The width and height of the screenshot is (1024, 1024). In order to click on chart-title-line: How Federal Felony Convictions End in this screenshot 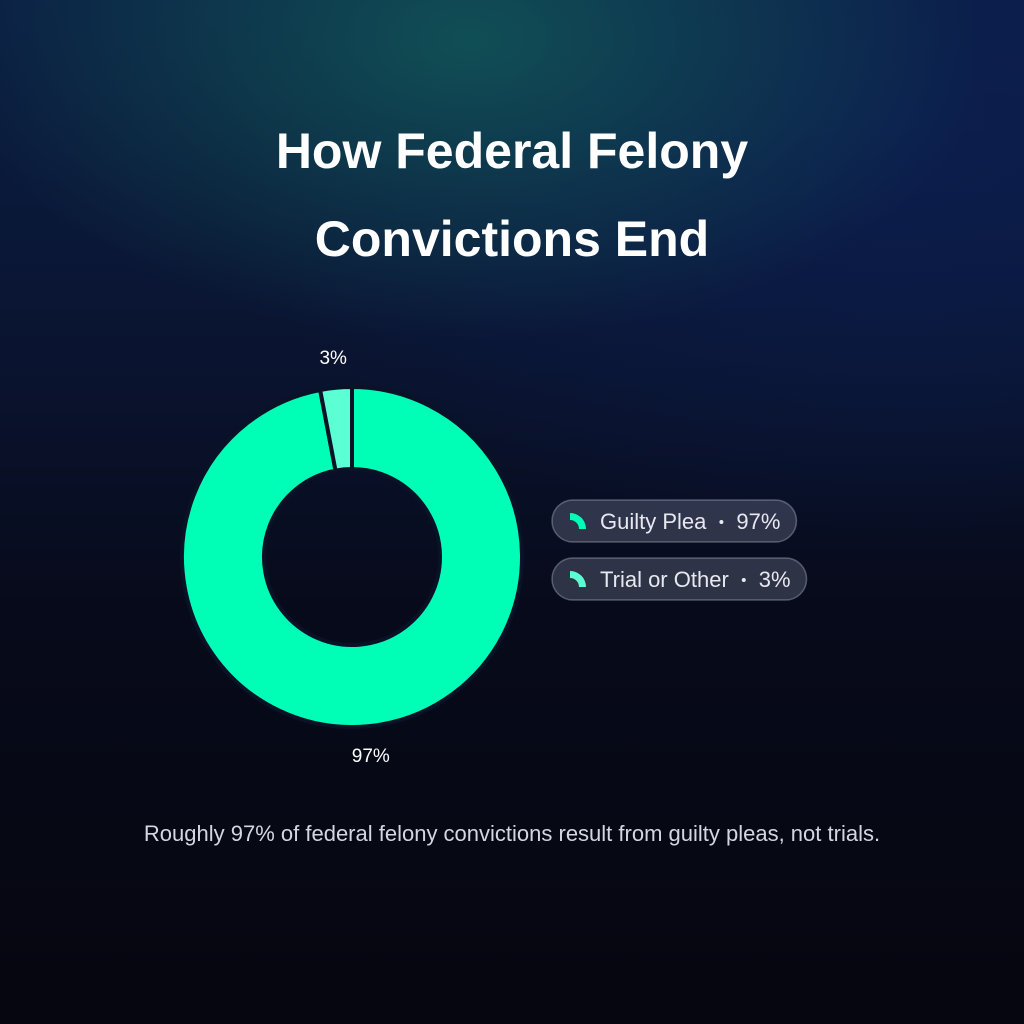, I will do `click(512, 195)`.